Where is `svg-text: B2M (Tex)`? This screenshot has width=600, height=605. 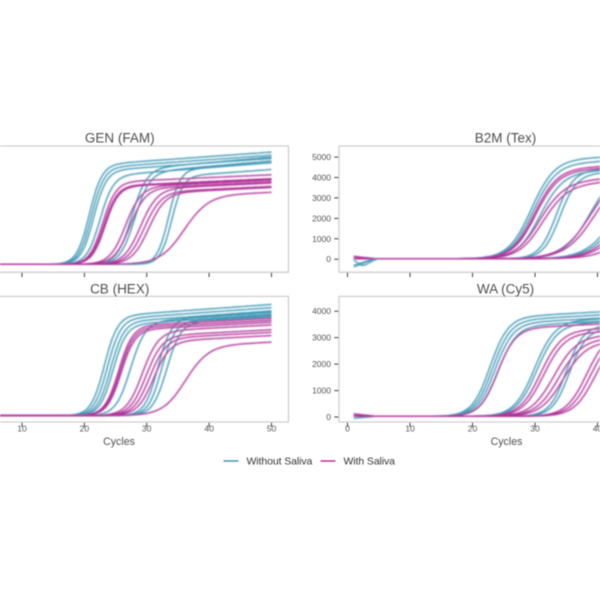 svg-text: B2M (Tex) is located at coordinates (506, 138).